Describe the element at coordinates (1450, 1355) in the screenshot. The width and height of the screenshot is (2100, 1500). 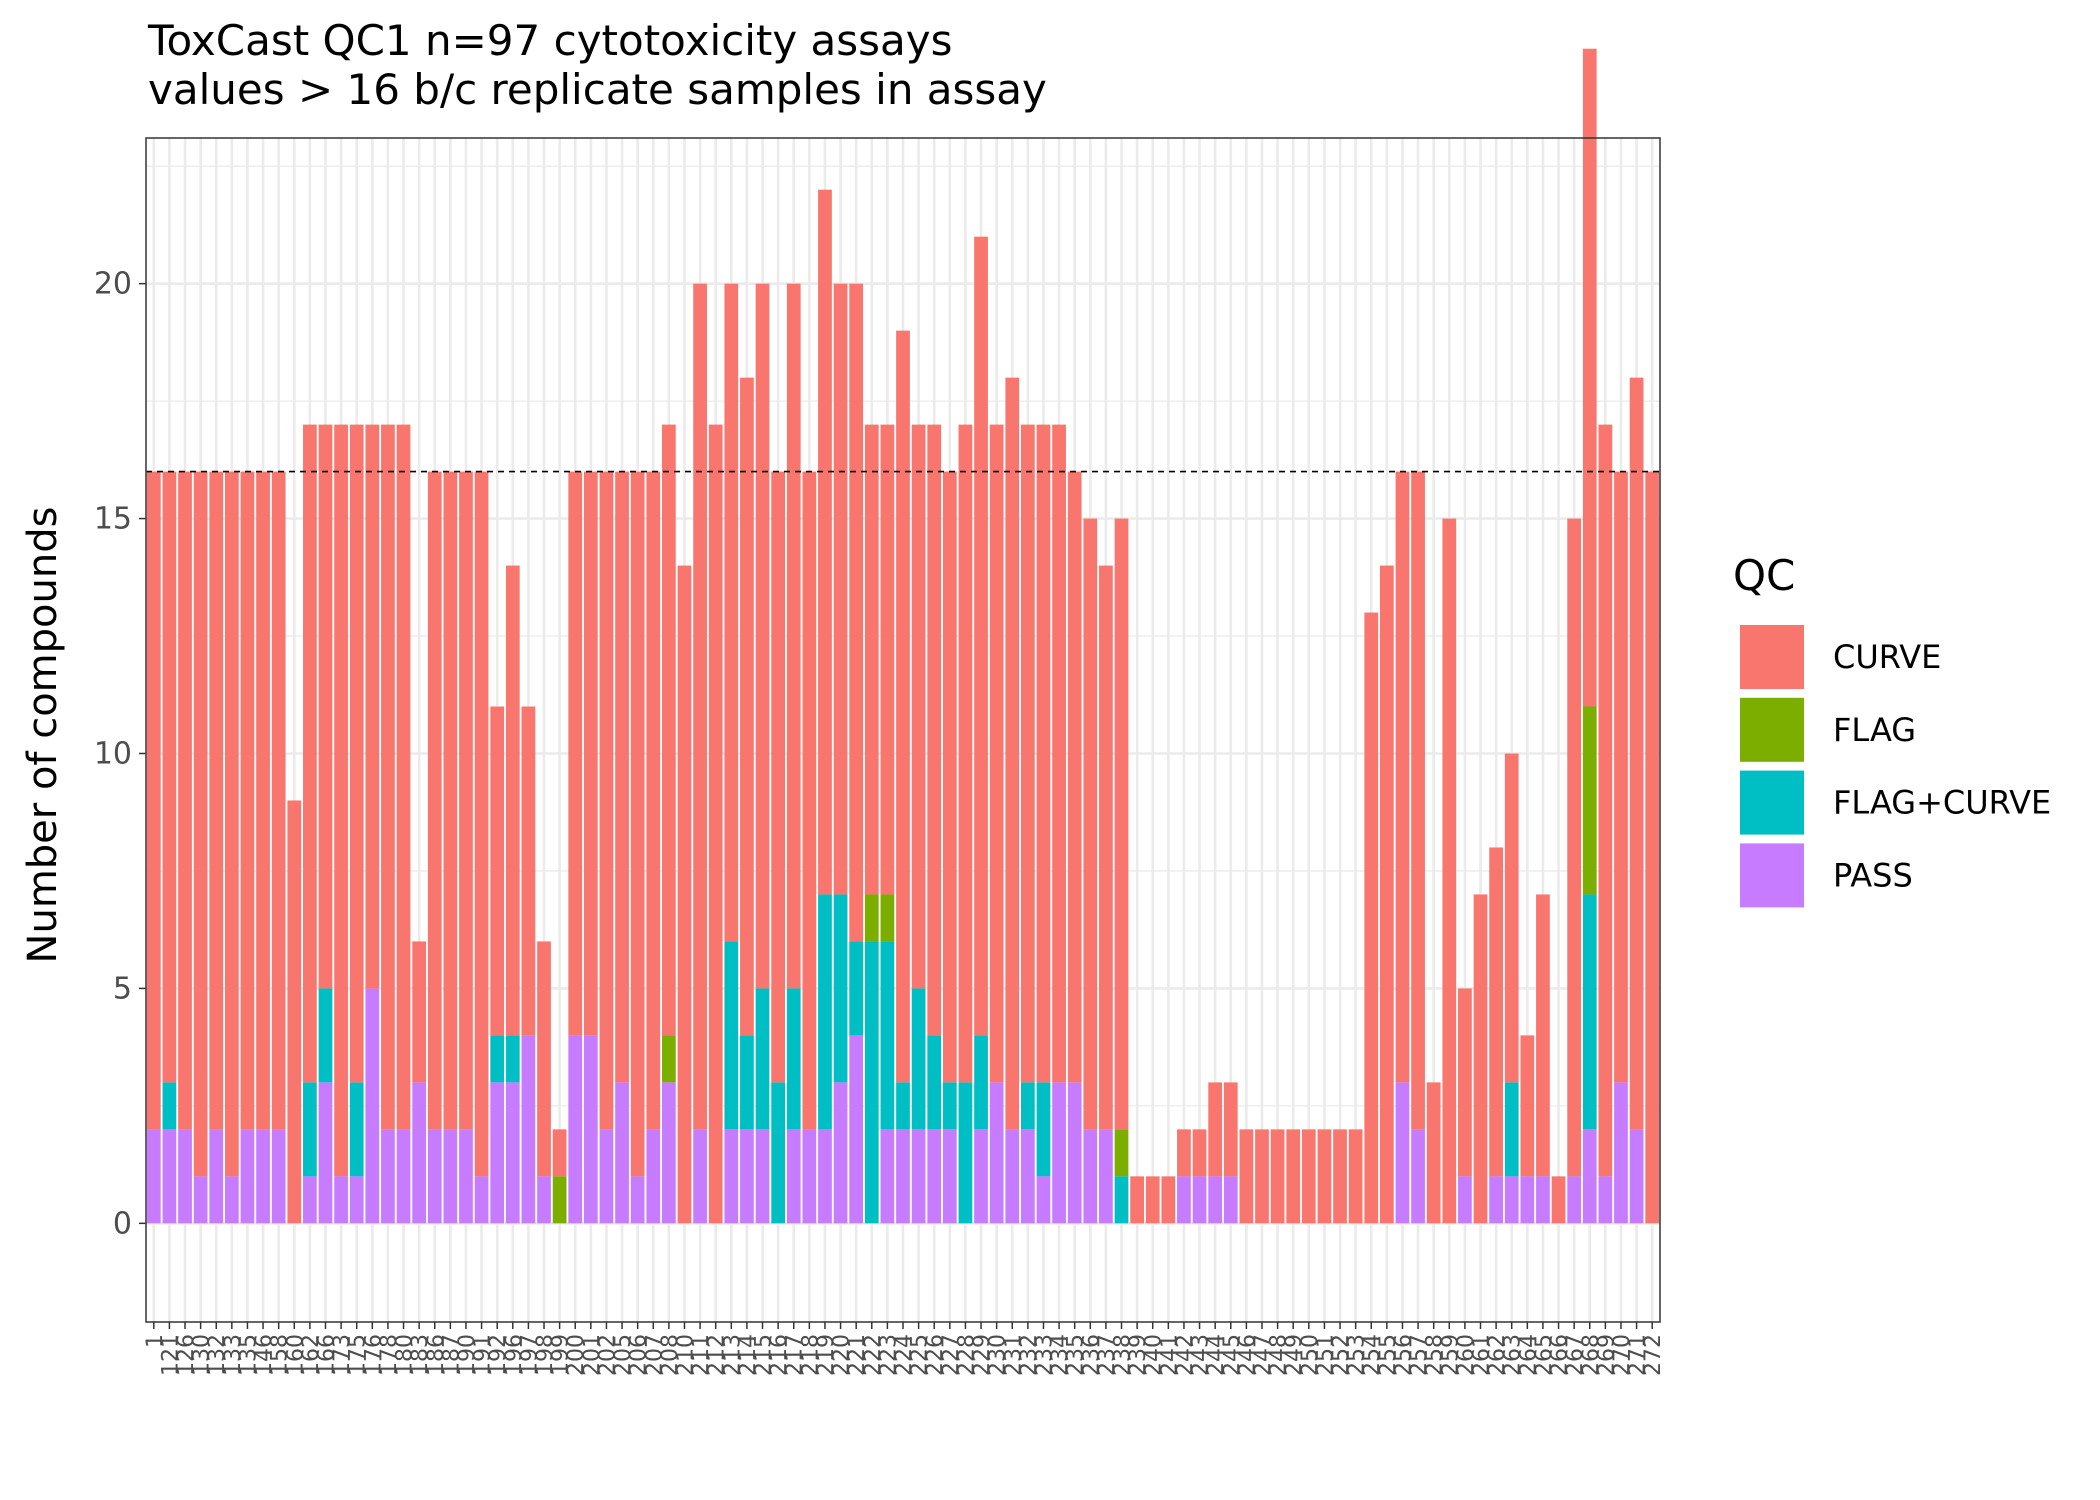
I see `x-tick-label: 259` at that location.